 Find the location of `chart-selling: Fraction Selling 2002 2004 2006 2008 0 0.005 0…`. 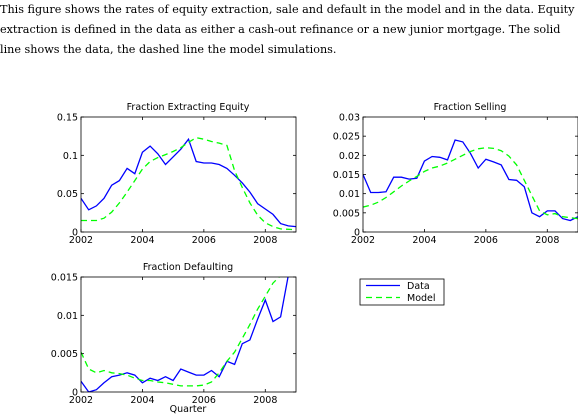

chart-selling: Fraction Selling 2002 2004 2006 2008 0 0.005 0… is located at coordinates (455, 174).